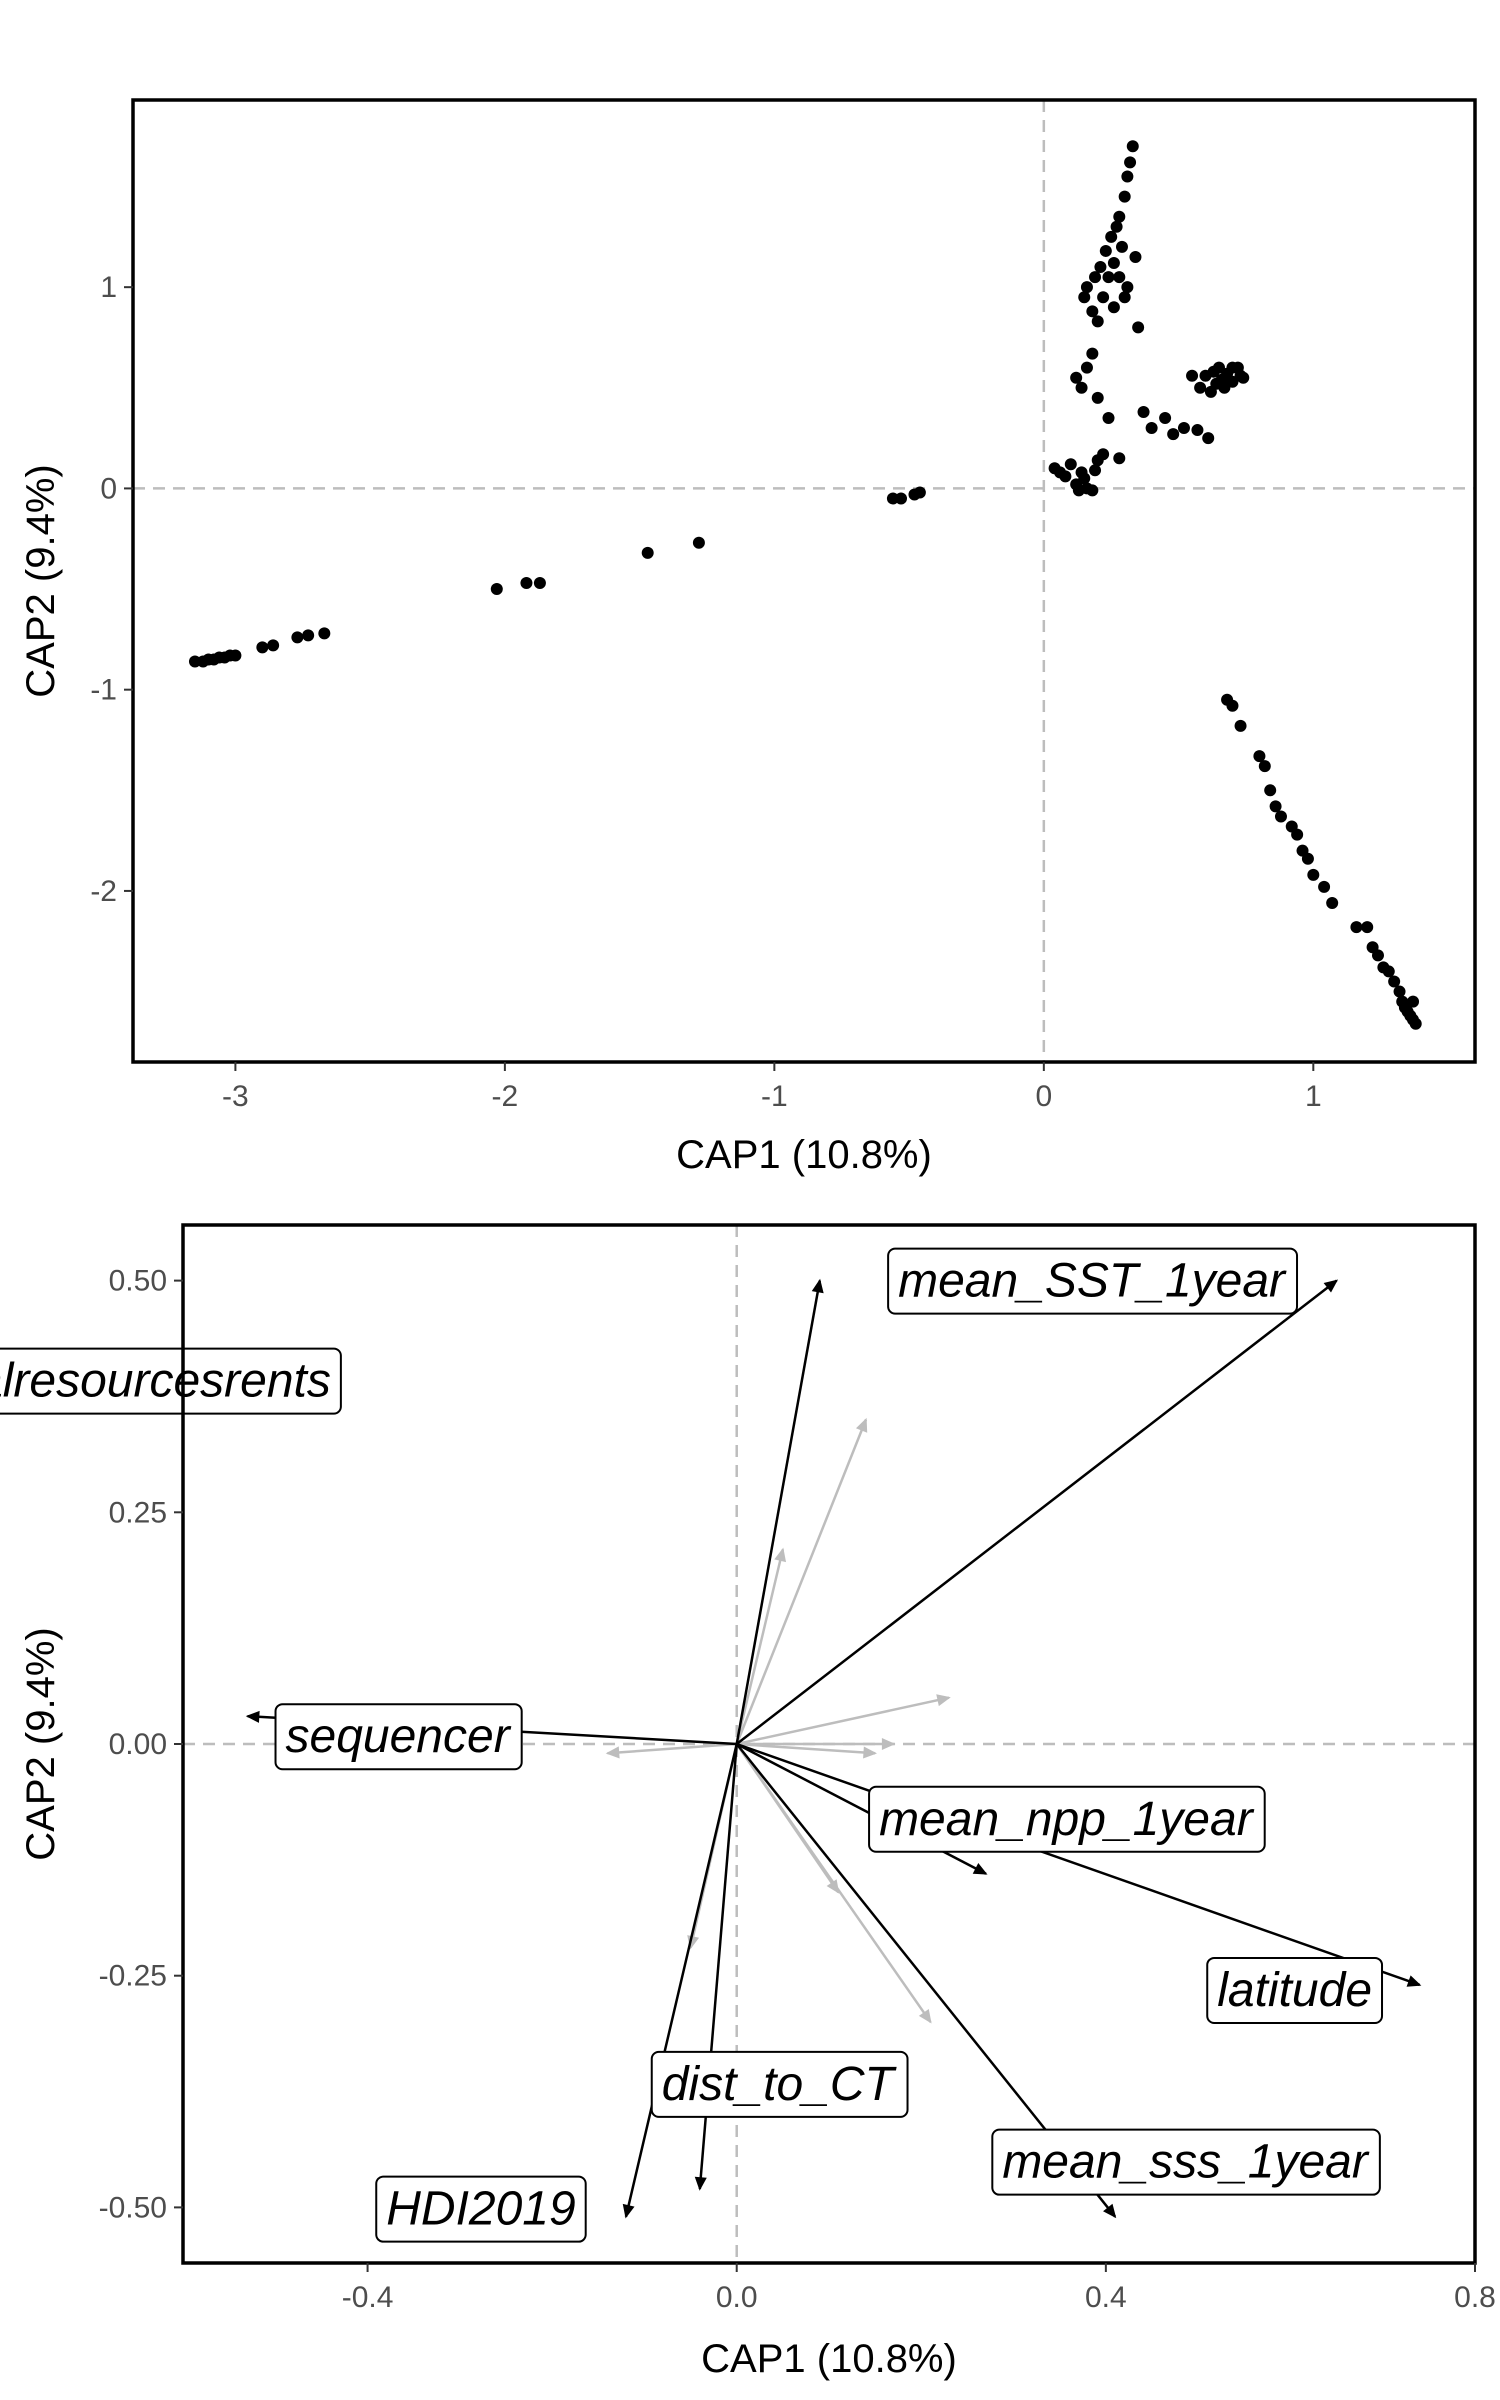  Describe the element at coordinates (133, 2207) in the screenshot. I see `y-tick-label: -0.50` at that location.